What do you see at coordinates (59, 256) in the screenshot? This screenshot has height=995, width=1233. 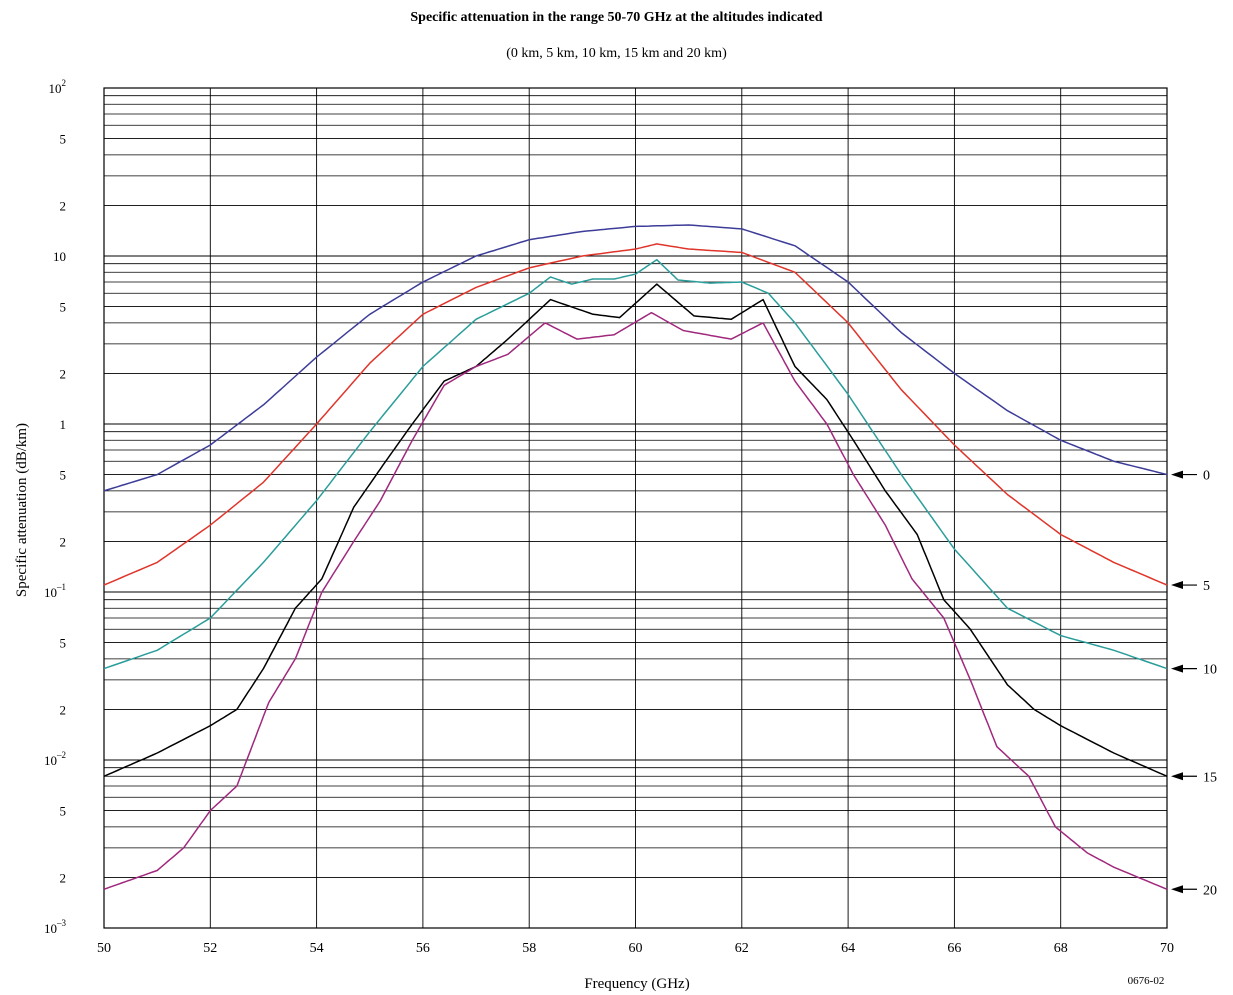 I see `y-tick-label: 10` at bounding box center [59, 256].